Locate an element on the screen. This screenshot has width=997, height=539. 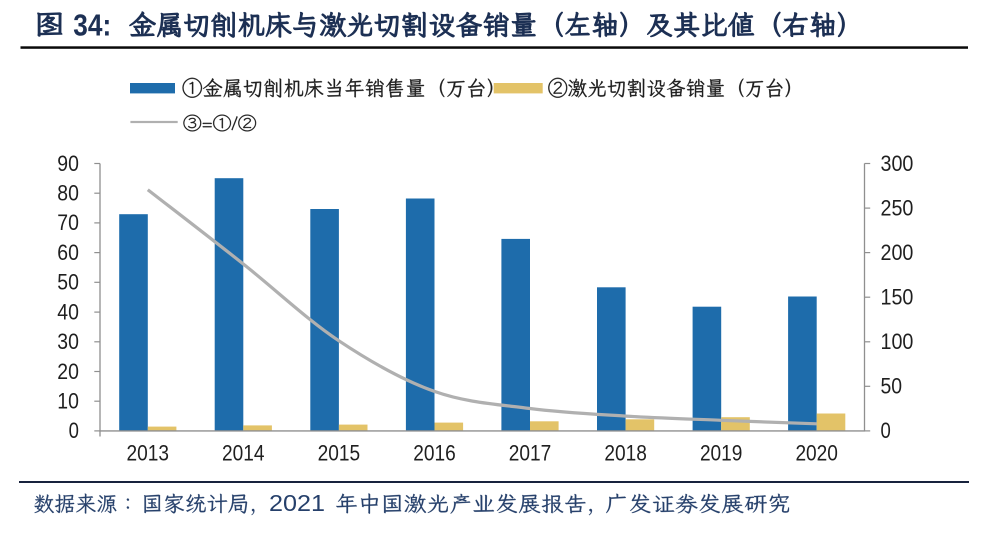
svg-text: 2021 is located at coordinates (297, 503).